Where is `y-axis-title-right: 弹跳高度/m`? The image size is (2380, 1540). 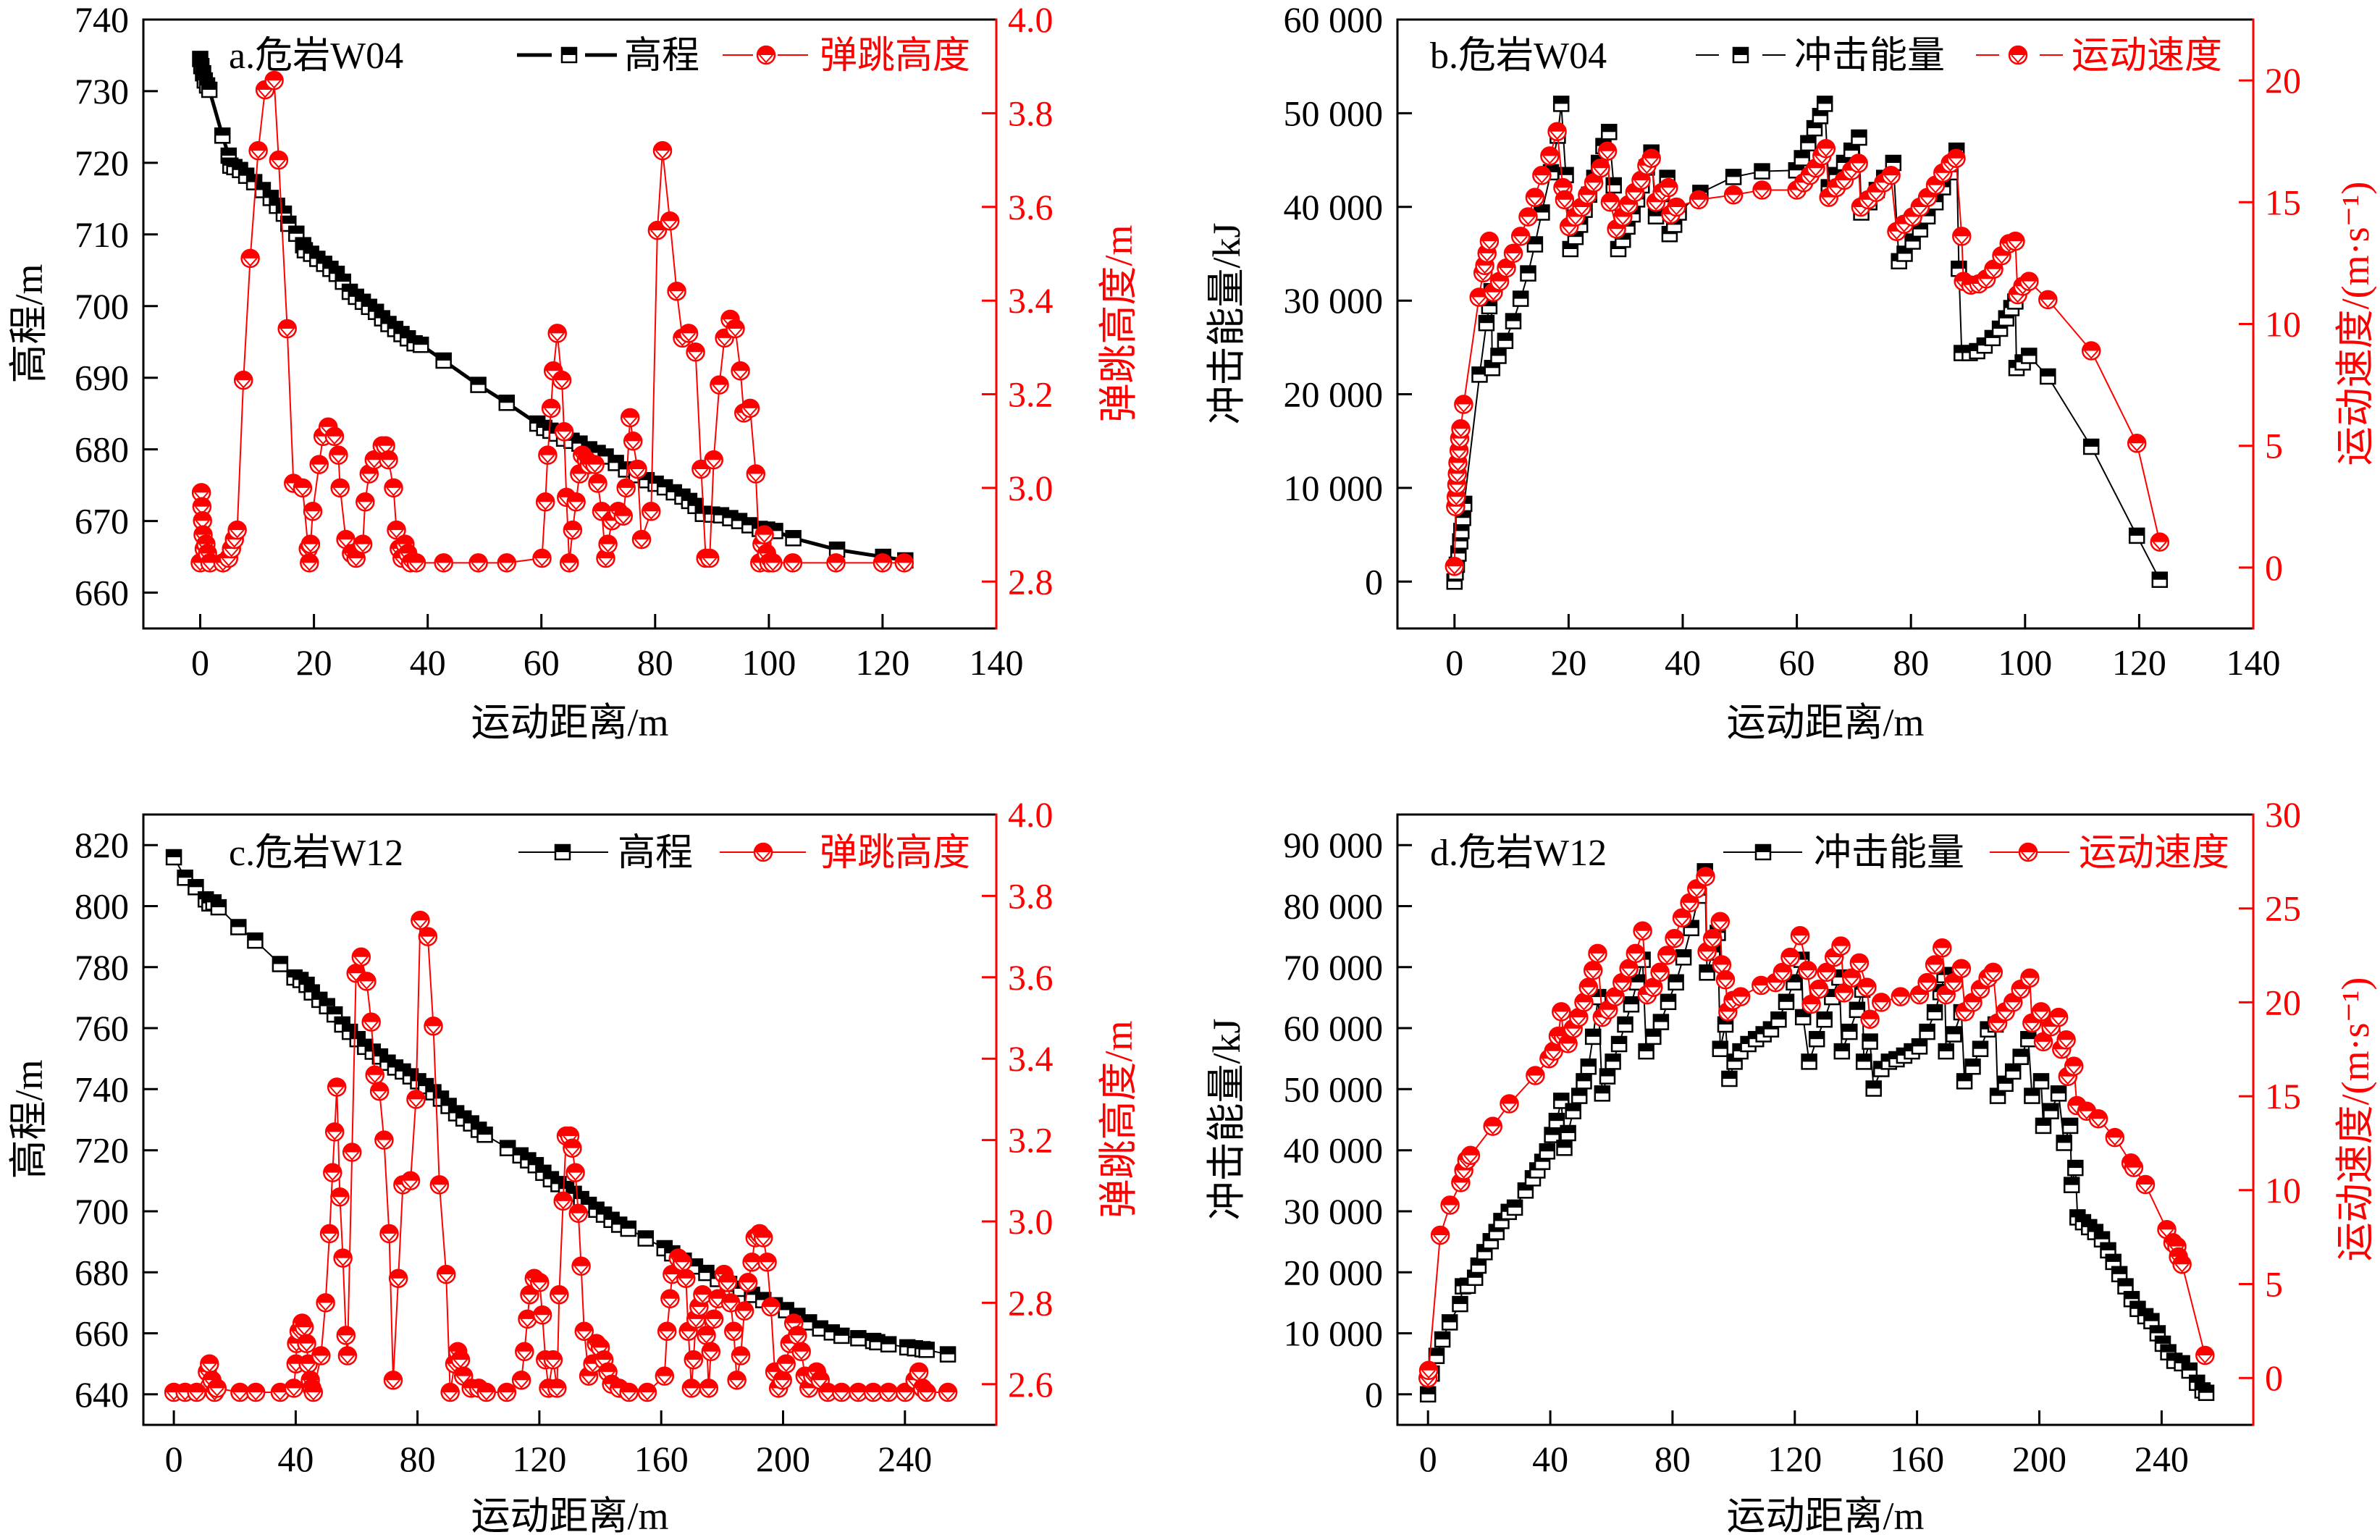 y-axis-title-right: 弹跳高度/m is located at coordinates (1118, 1119).